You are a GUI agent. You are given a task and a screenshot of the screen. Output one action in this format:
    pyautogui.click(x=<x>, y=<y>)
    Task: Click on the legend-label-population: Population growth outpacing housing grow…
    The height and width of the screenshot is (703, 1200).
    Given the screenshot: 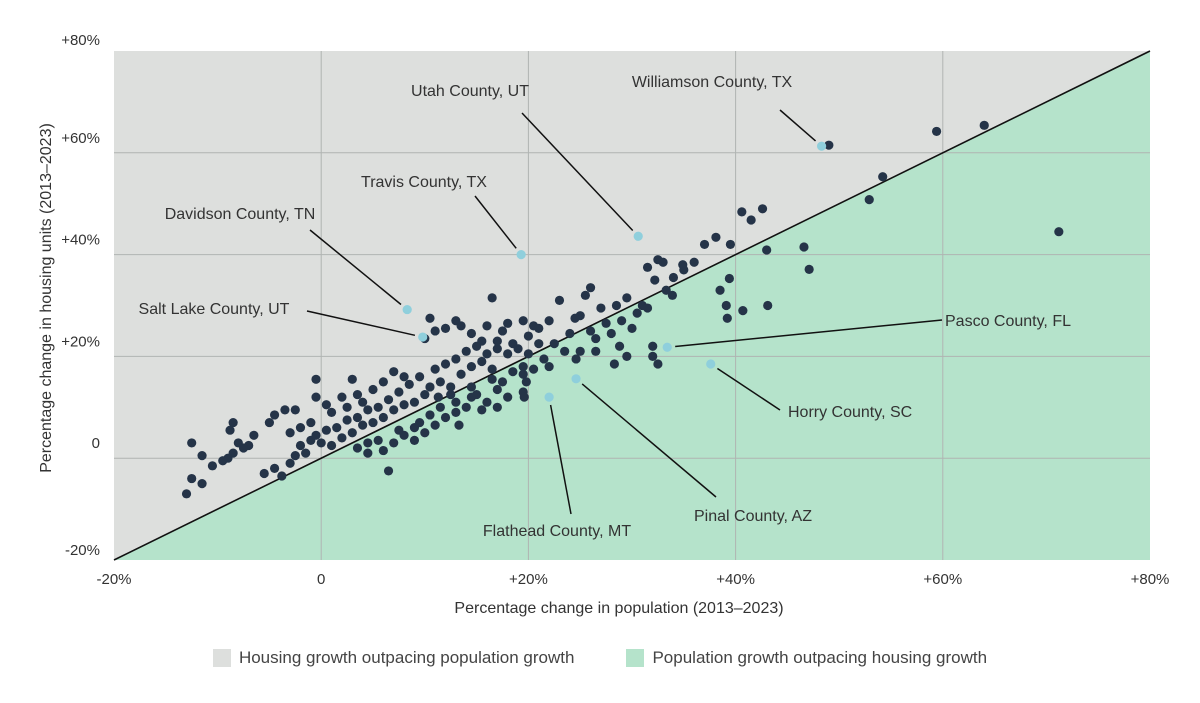 What is the action you would take?
    pyautogui.click(x=820, y=657)
    